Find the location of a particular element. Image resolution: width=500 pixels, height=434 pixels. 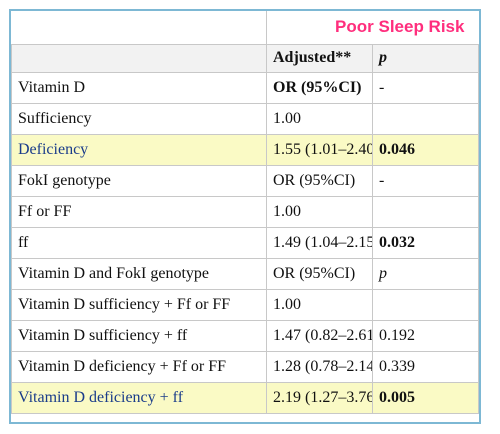

row-label: Deficiency is located at coordinates (139, 149).